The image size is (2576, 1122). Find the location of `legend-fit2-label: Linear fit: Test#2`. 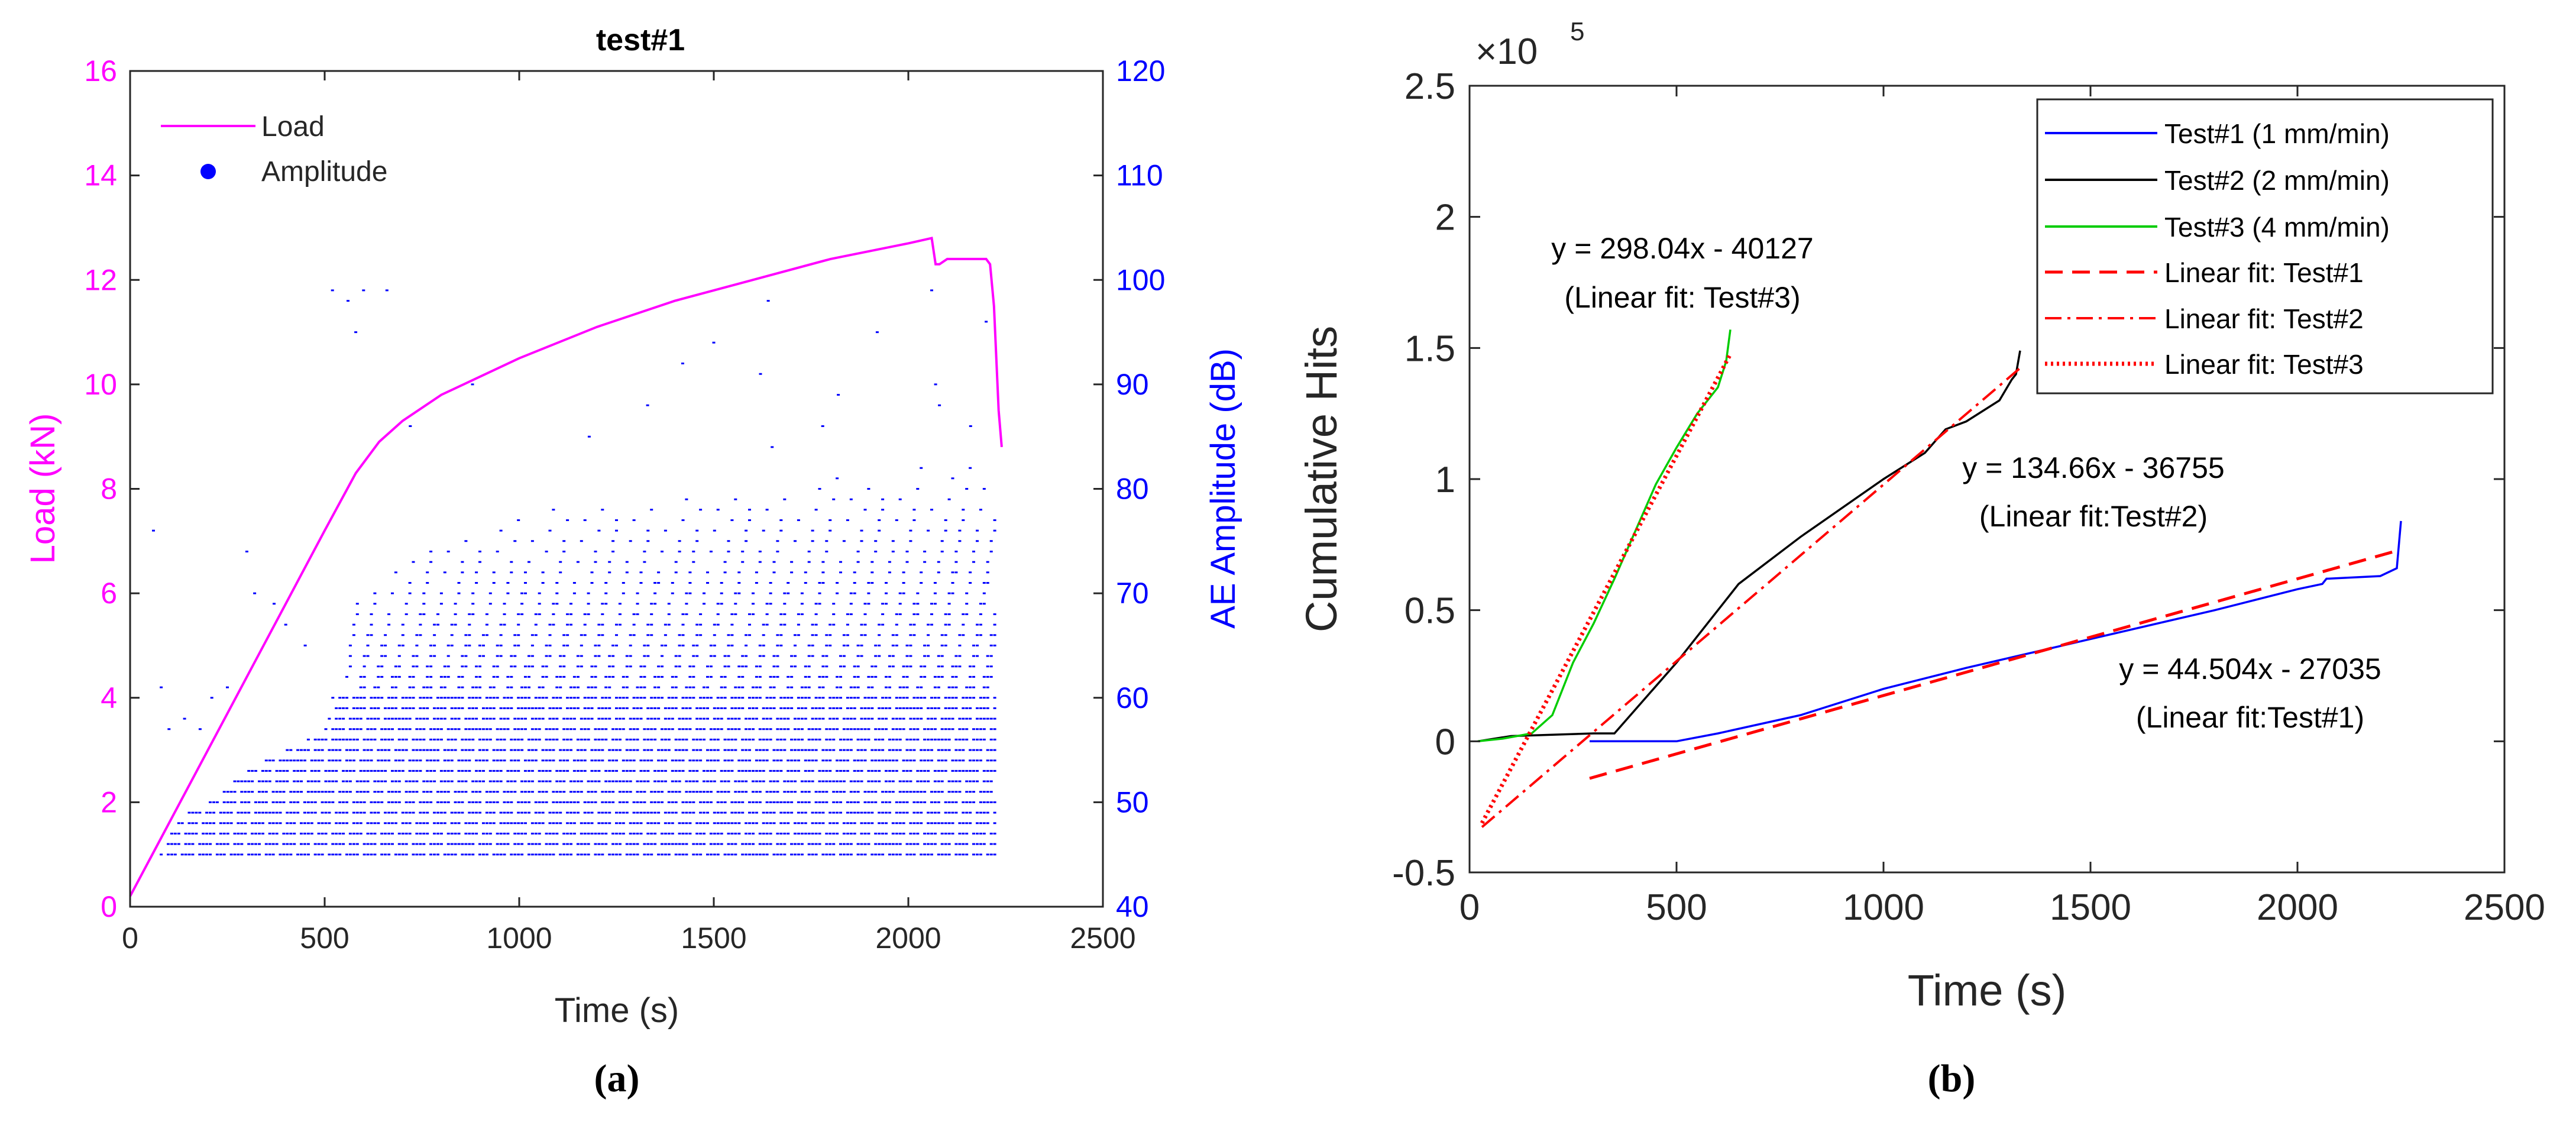

legend-fit2-label: Linear fit: Test#2 is located at coordinates (2264, 318).